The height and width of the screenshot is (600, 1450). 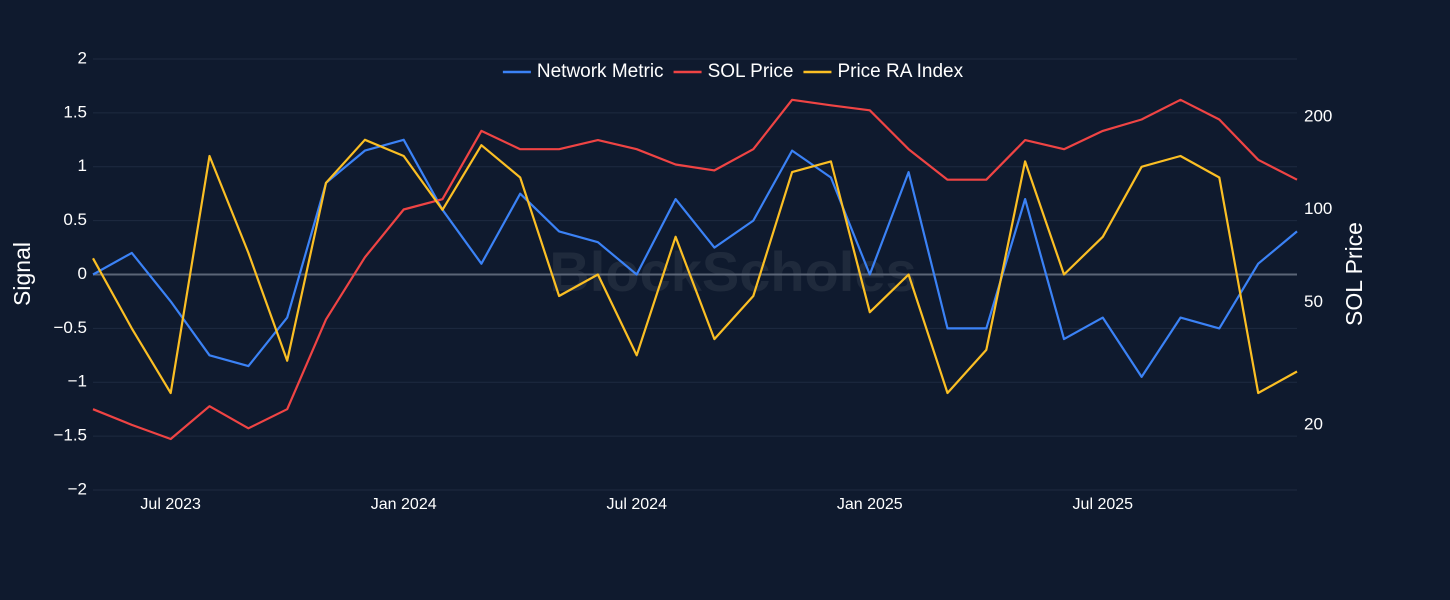 What do you see at coordinates (751, 71) in the screenshot?
I see `legend-label: SOL Price` at bounding box center [751, 71].